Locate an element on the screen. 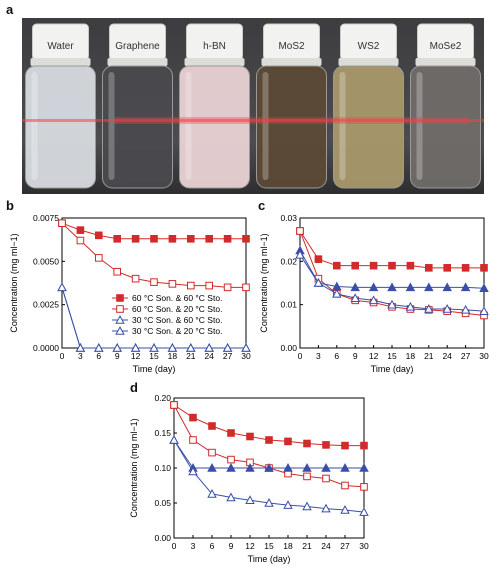 Image resolution: width=499 pixels, height=573 pixels. y-tick-label: 0.0075 is located at coordinates (46, 218).